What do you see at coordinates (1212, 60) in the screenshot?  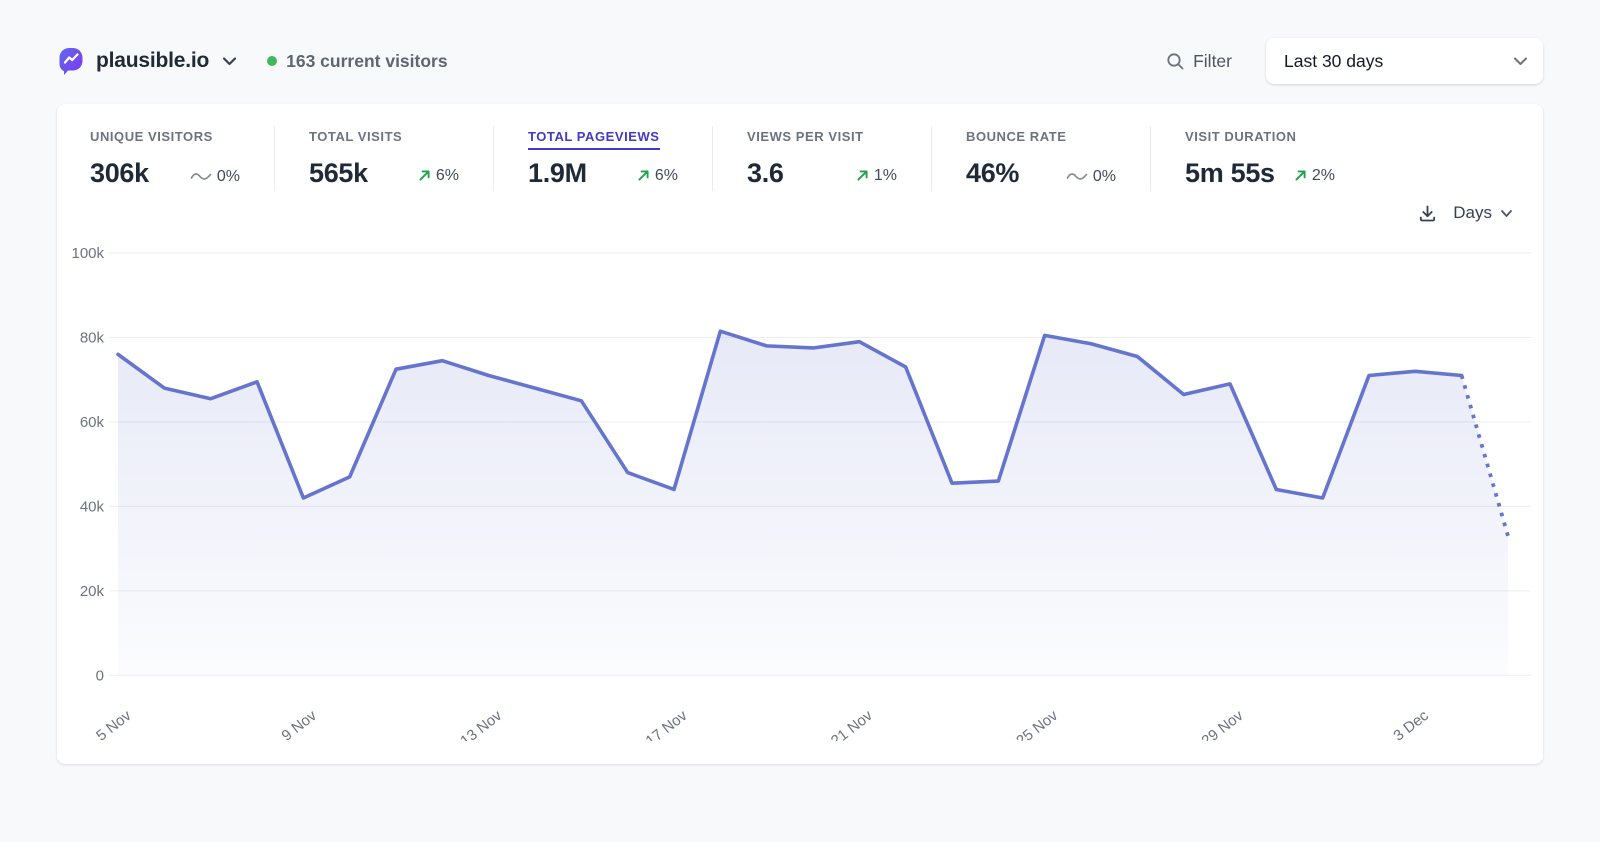 I see `filter-label: Filter` at bounding box center [1212, 60].